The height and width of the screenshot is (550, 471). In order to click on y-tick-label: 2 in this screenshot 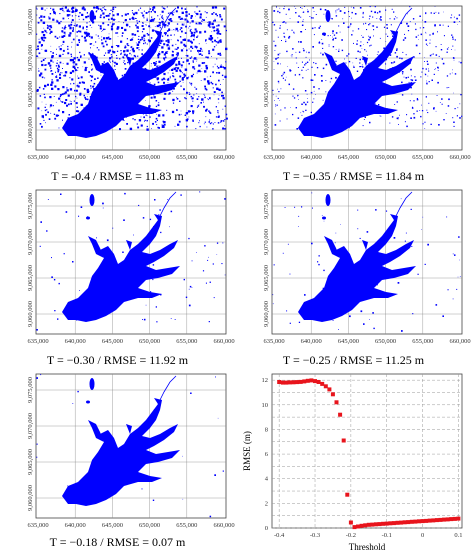, I will do `click(266, 503)`.